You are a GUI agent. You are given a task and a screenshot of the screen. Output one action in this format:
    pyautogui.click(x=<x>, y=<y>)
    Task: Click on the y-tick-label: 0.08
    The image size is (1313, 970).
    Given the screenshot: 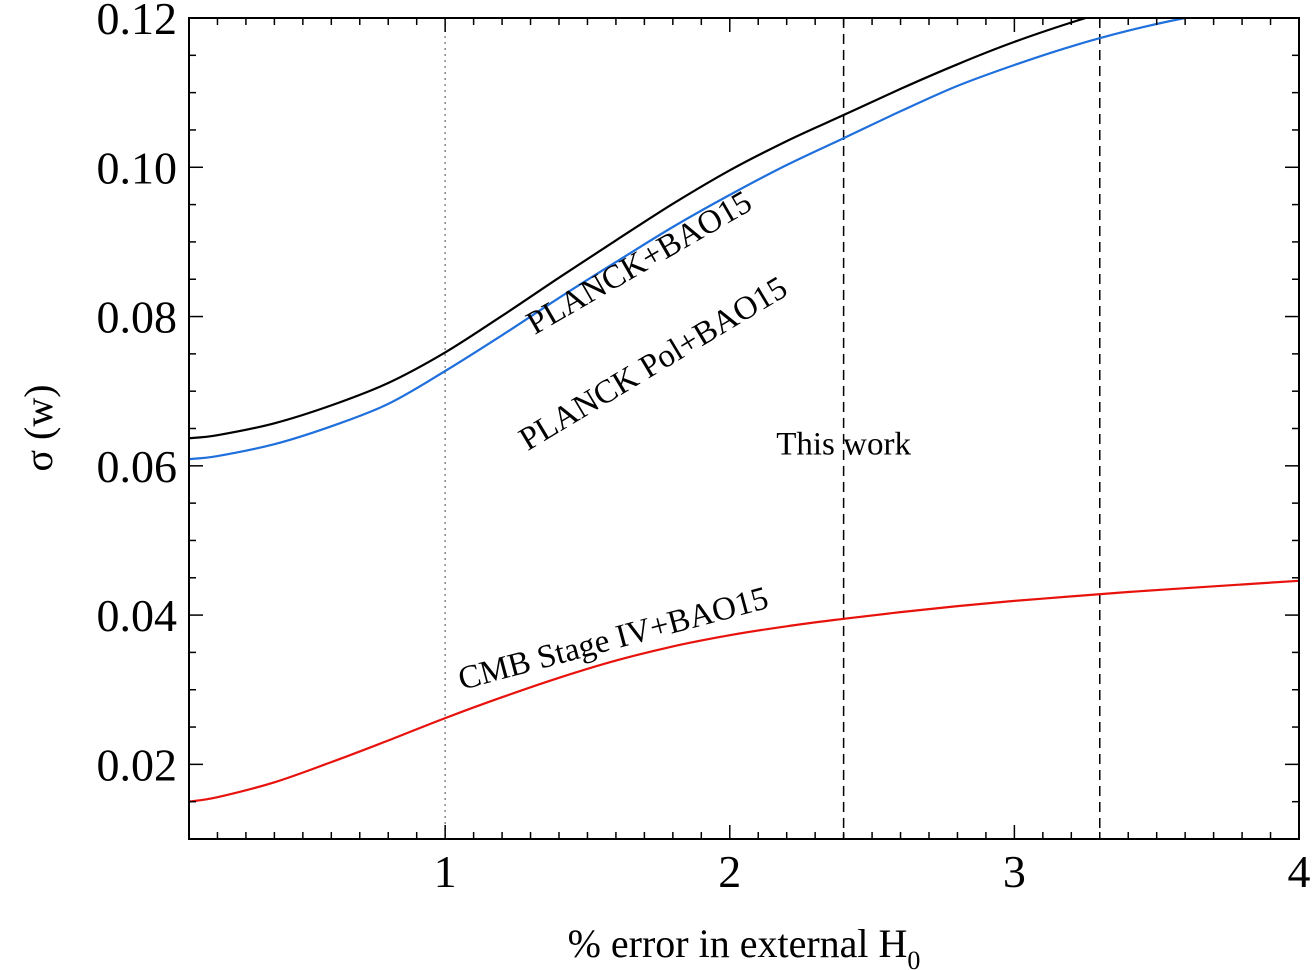 What is the action you would take?
    pyautogui.click(x=137, y=317)
    